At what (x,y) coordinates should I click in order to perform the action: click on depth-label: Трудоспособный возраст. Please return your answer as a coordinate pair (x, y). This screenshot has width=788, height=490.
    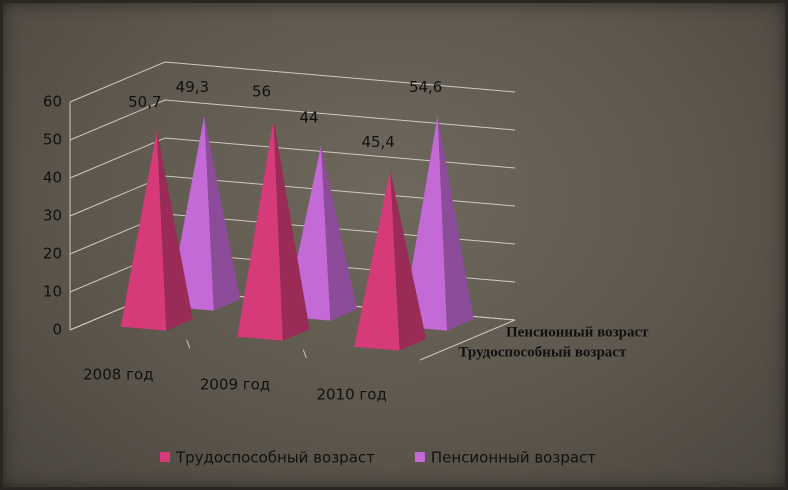
    Looking at the image, I should click on (543, 352).